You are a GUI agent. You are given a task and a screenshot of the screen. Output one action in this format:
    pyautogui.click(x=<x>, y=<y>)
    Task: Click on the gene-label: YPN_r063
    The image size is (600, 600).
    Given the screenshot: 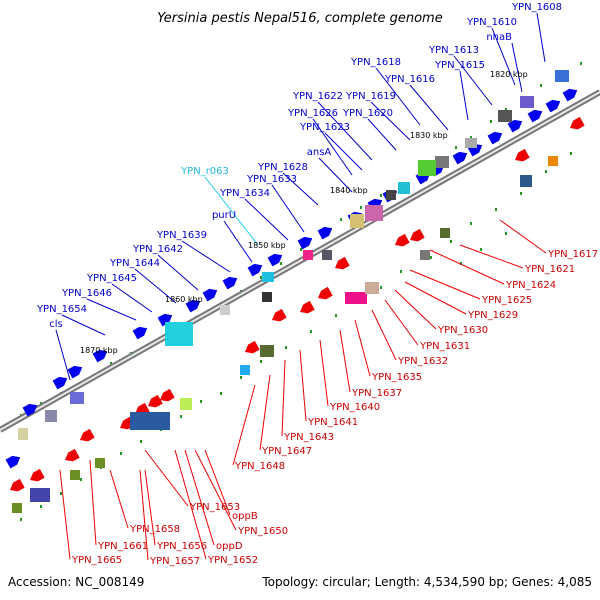 What is the action you would take?
    pyautogui.click(x=204, y=171)
    